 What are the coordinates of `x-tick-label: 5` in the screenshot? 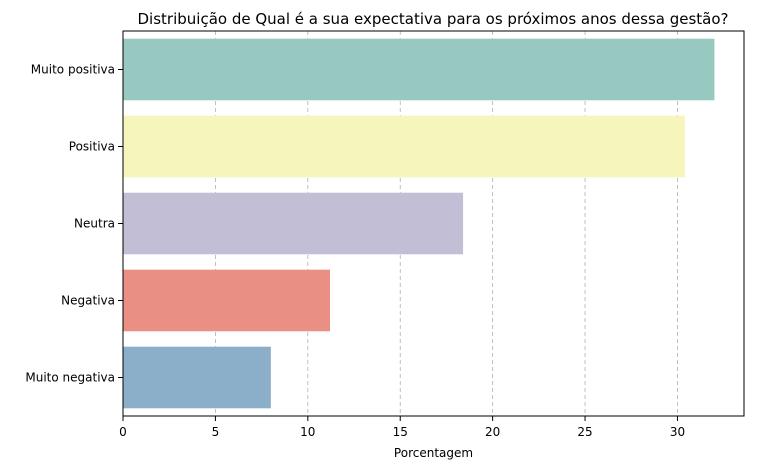 It's located at (216, 432).